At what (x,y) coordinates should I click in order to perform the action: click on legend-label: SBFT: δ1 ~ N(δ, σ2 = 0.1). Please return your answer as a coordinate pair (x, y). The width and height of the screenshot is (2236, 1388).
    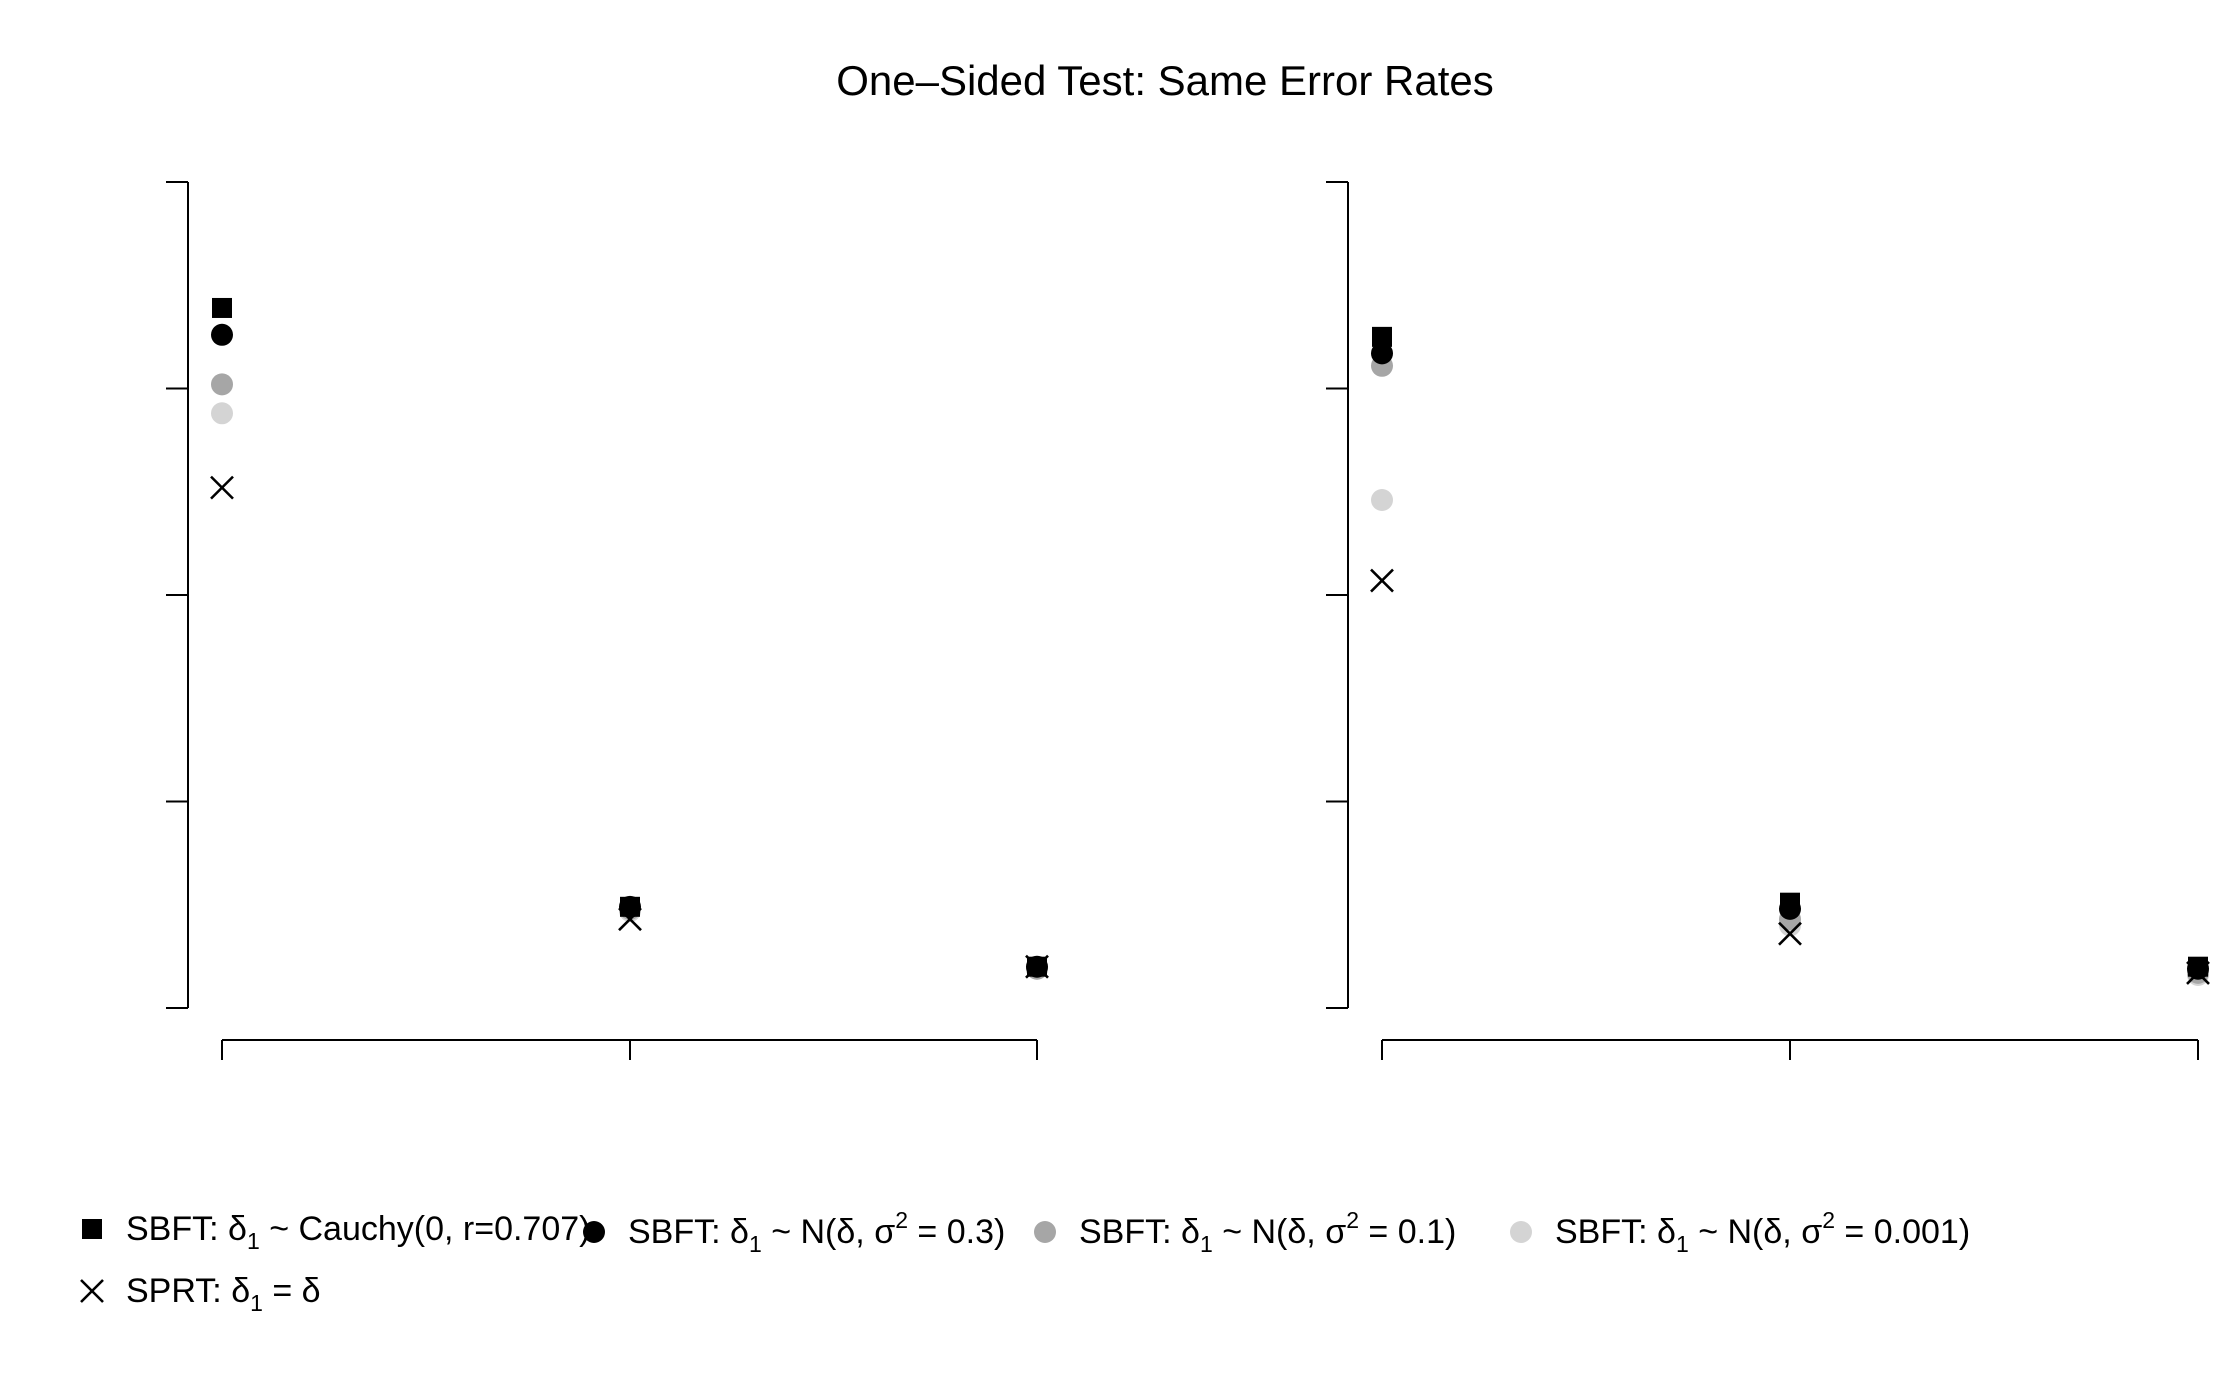
    Looking at the image, I should click on (1267, 1232).